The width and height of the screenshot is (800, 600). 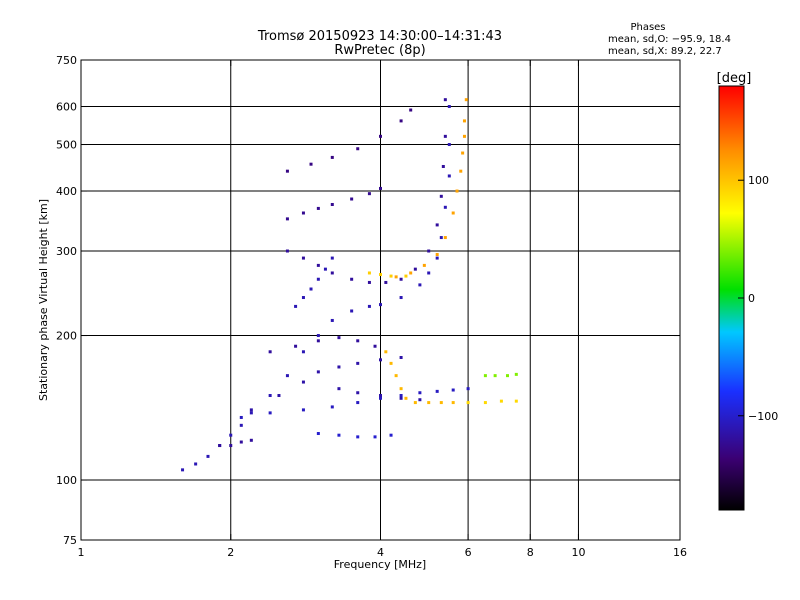 What do you see at coordinates (379, 36) in the screenshot?
I see `chart-title: Tromsø 20150923 14:30:00–14:31:43` at bounding box center [379, 36].